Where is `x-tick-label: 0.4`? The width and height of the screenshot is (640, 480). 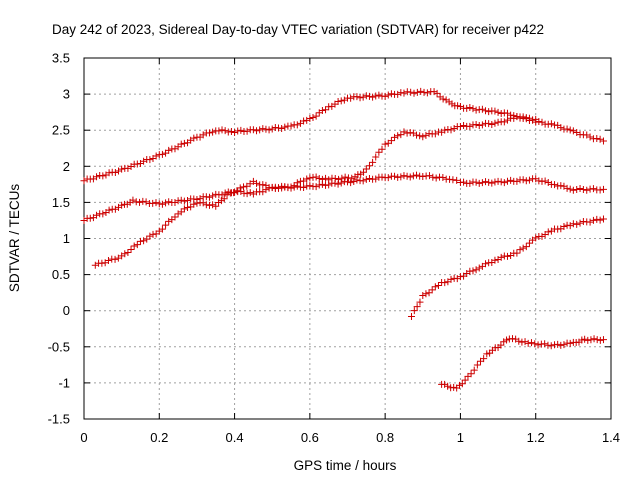
x-tick-label: 0.4 is located at coordinates (235, 437).